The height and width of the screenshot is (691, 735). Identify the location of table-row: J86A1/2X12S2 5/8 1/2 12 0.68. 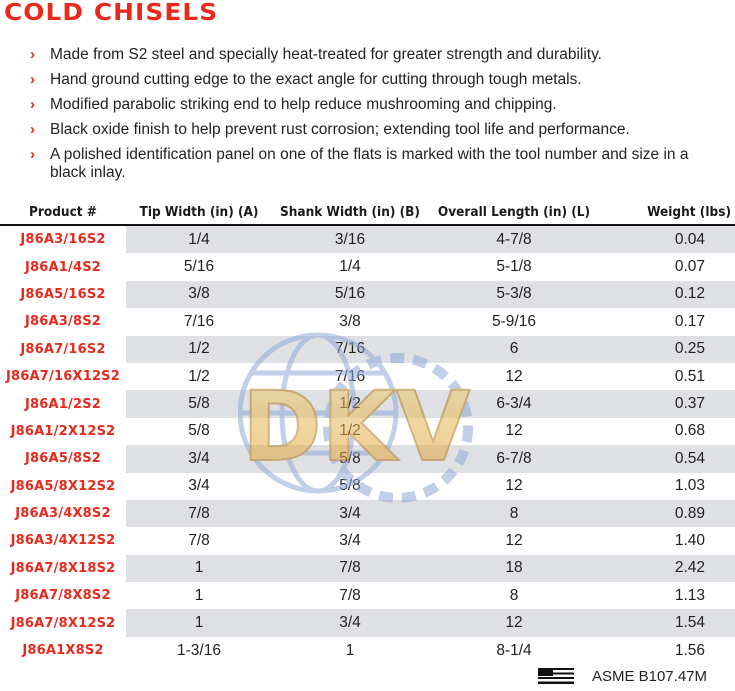
(367, 431).